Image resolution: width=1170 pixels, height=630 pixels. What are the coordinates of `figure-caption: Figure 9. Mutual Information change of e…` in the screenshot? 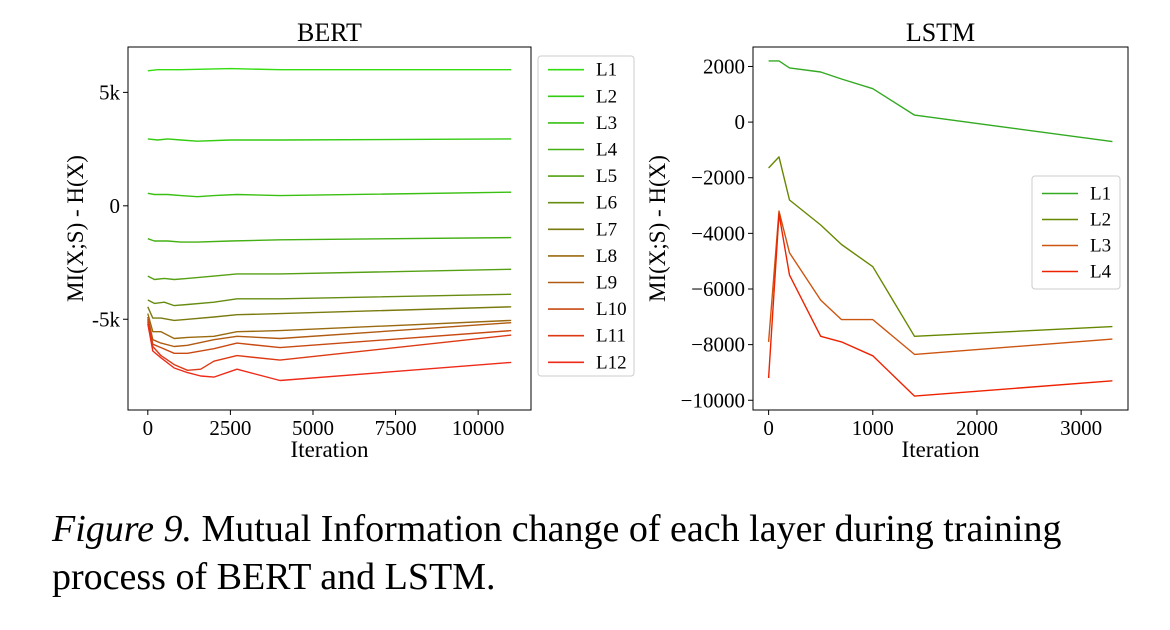 It's located at (602, 553).